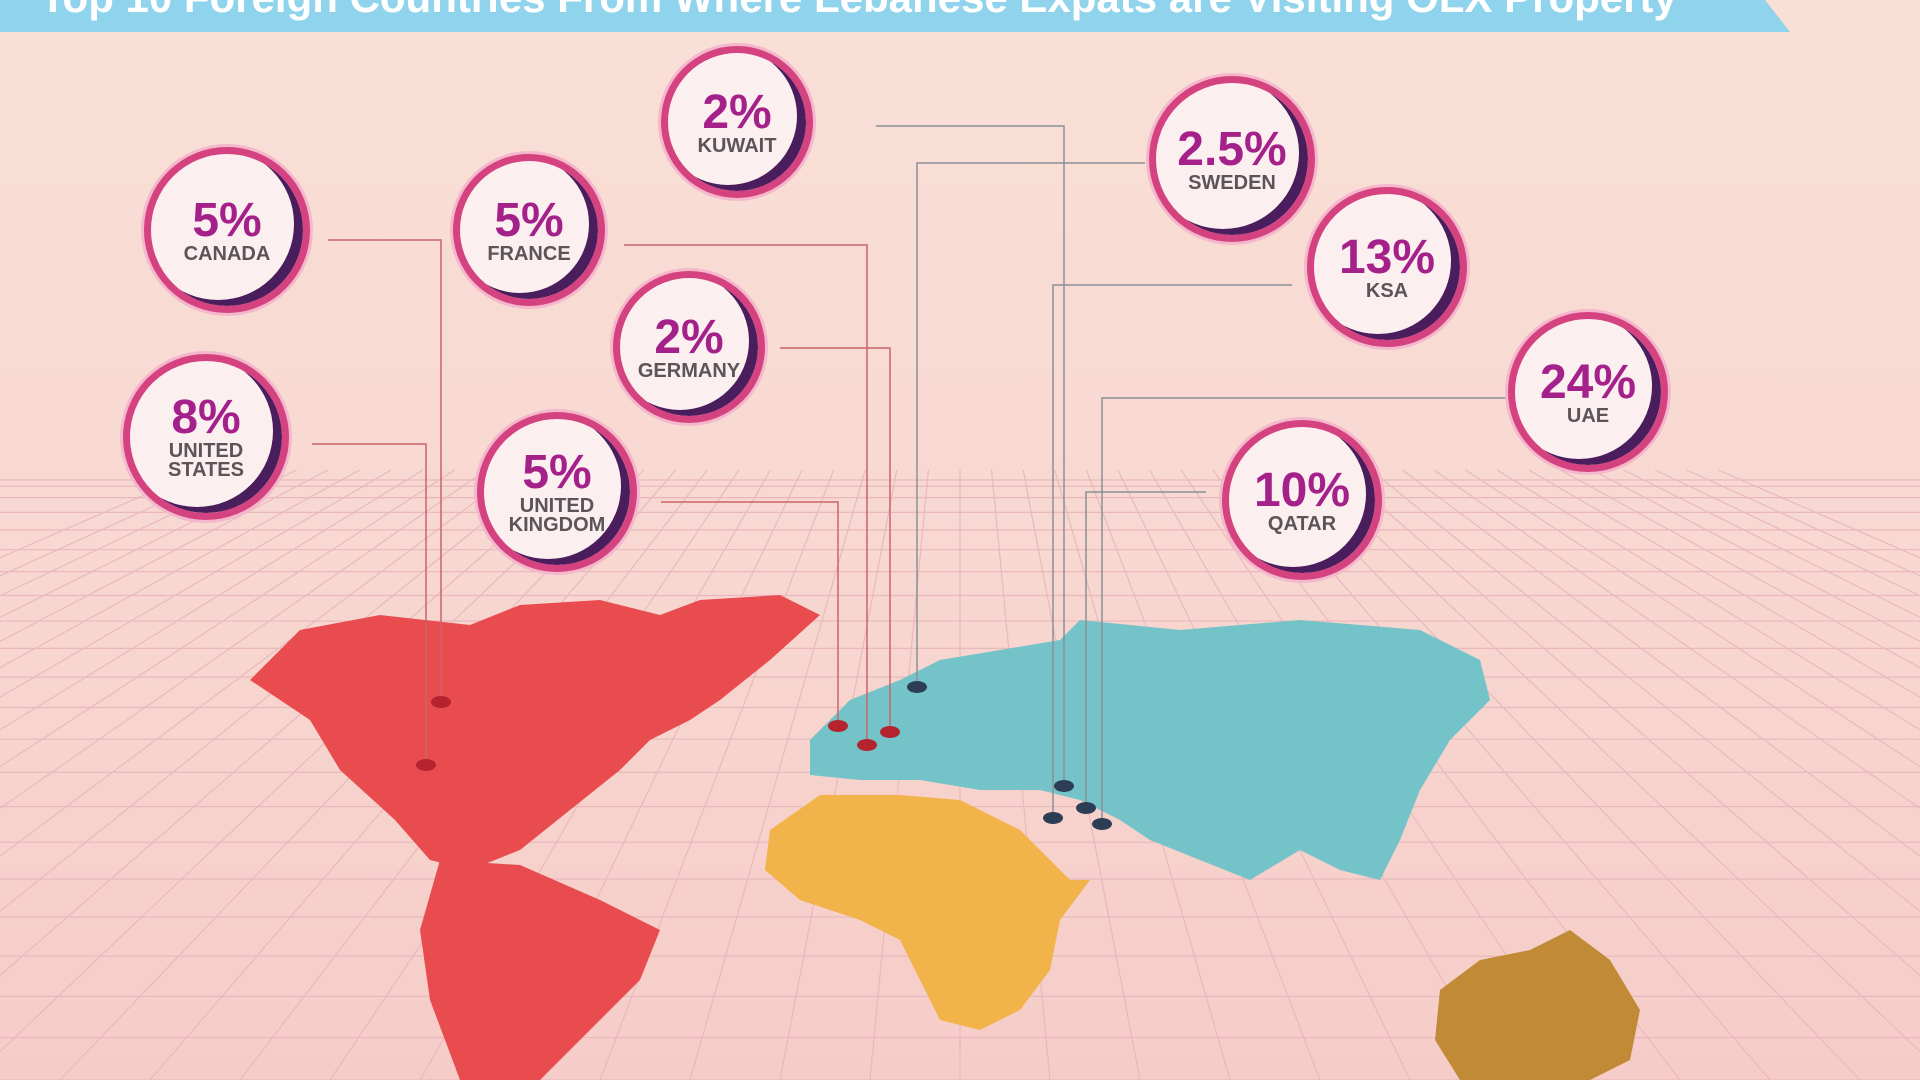  Describe the element at coordinates (737, 145) in the screenshot. I see `country-name: KUWAIT` at that location.